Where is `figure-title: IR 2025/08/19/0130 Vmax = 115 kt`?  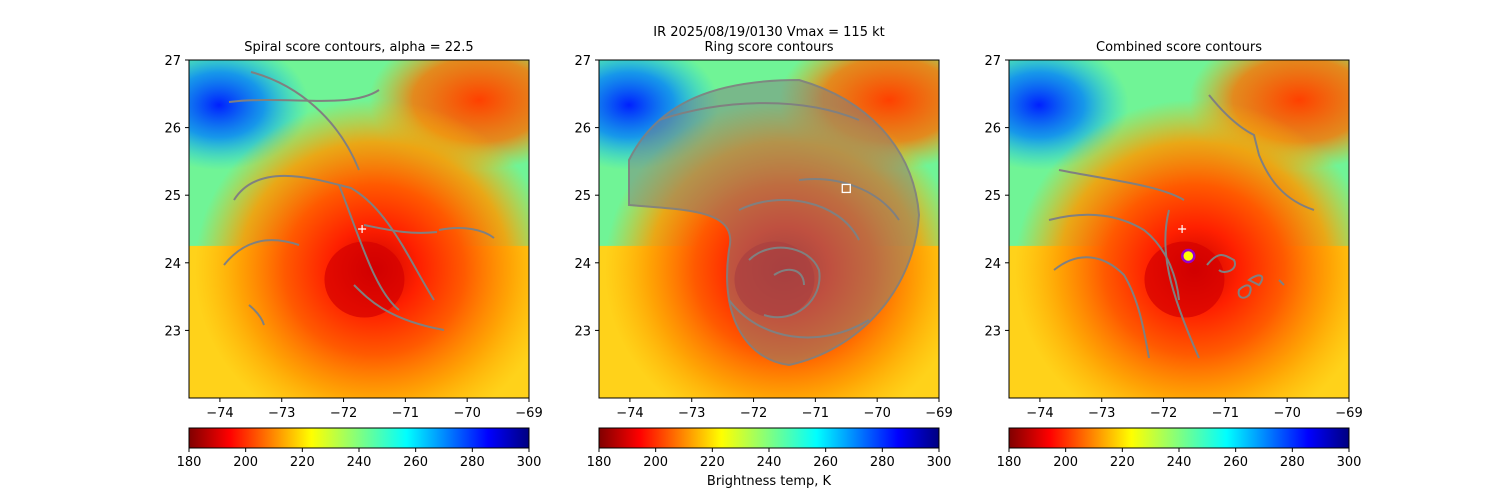 figure-title: IR 2025/08/19/0130 Vmax = 115 kt is located at coordinates (768, 32).